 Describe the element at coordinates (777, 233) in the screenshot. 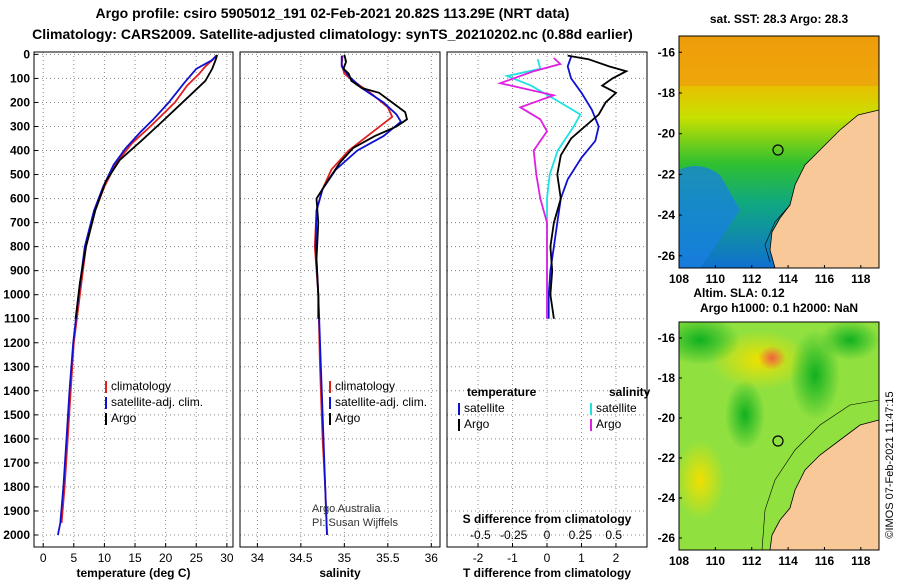

I see `sst-bathy-contour` at that location.